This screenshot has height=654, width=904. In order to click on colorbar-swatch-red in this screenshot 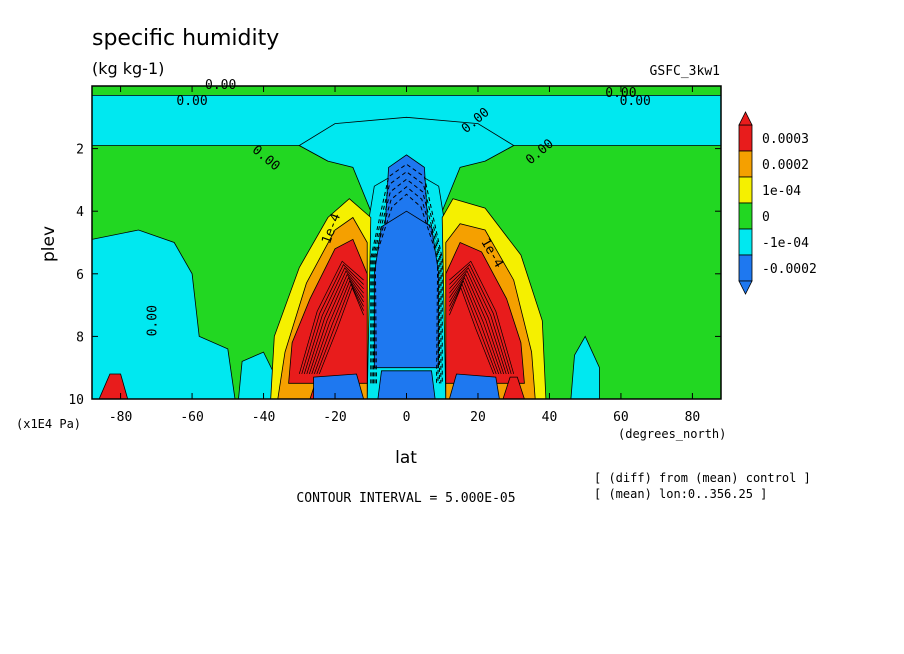, I will do `click(745, 138)`.